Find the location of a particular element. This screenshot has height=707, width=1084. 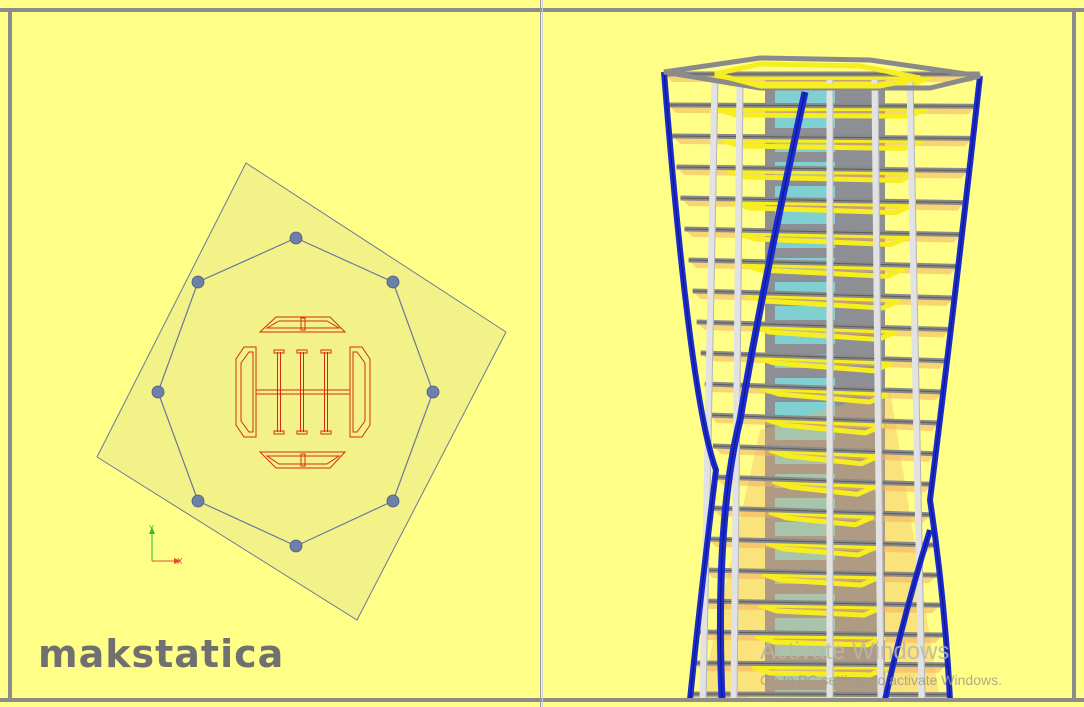

brand-logo: makstatica is located at coordinates (161, 654).